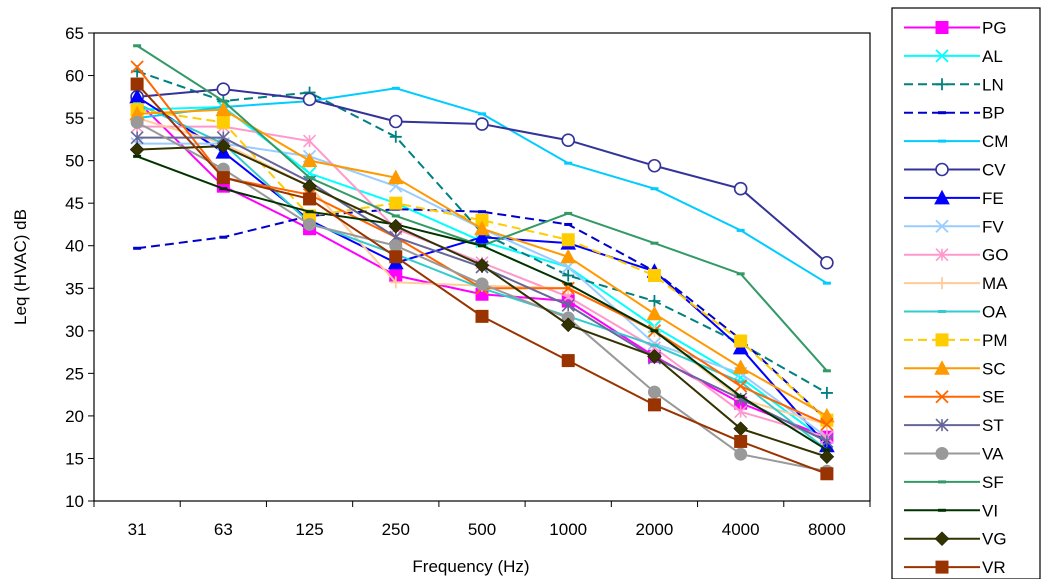  I want to click on legend-cv-label: CV, so click(994, 170).